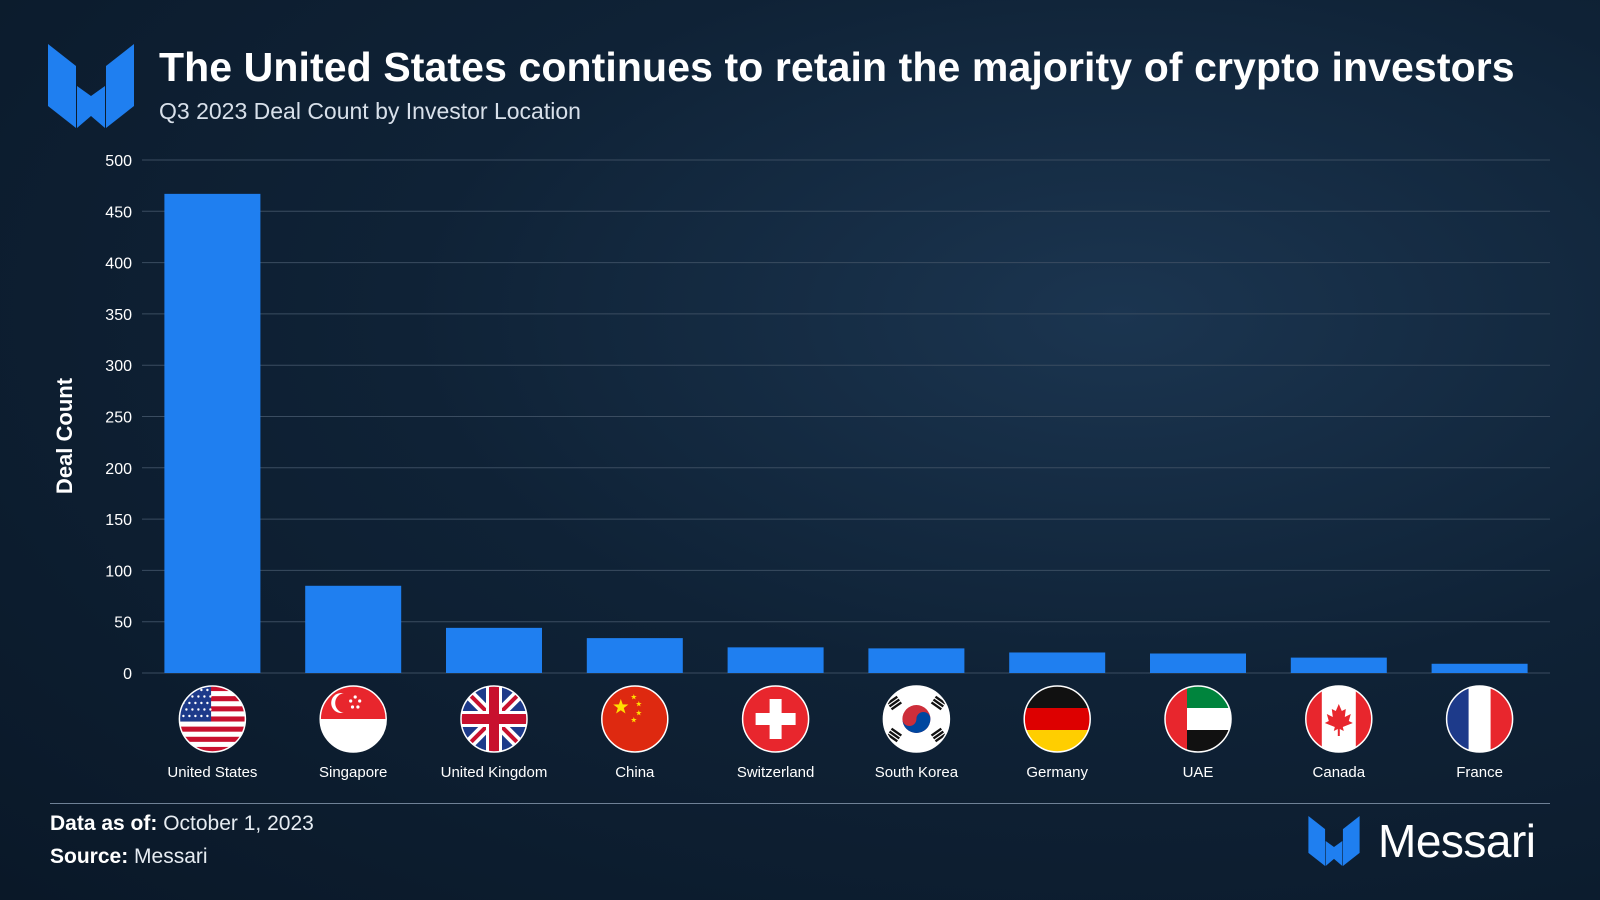 The image size is (1600, 900). I want to click on france-flag-icon, so click(1479, 719).